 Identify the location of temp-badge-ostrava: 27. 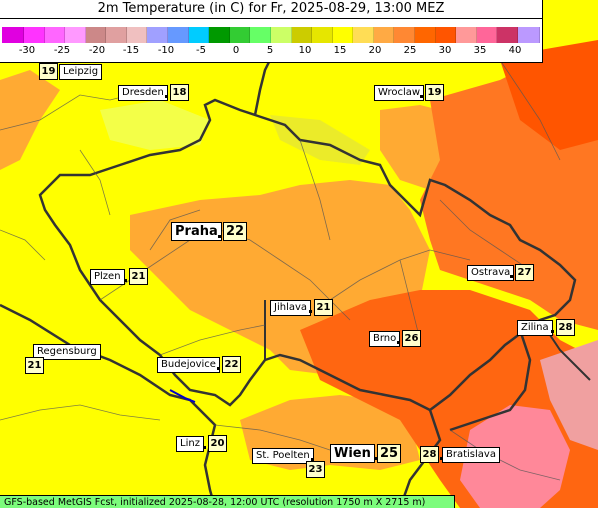
(524, 272).